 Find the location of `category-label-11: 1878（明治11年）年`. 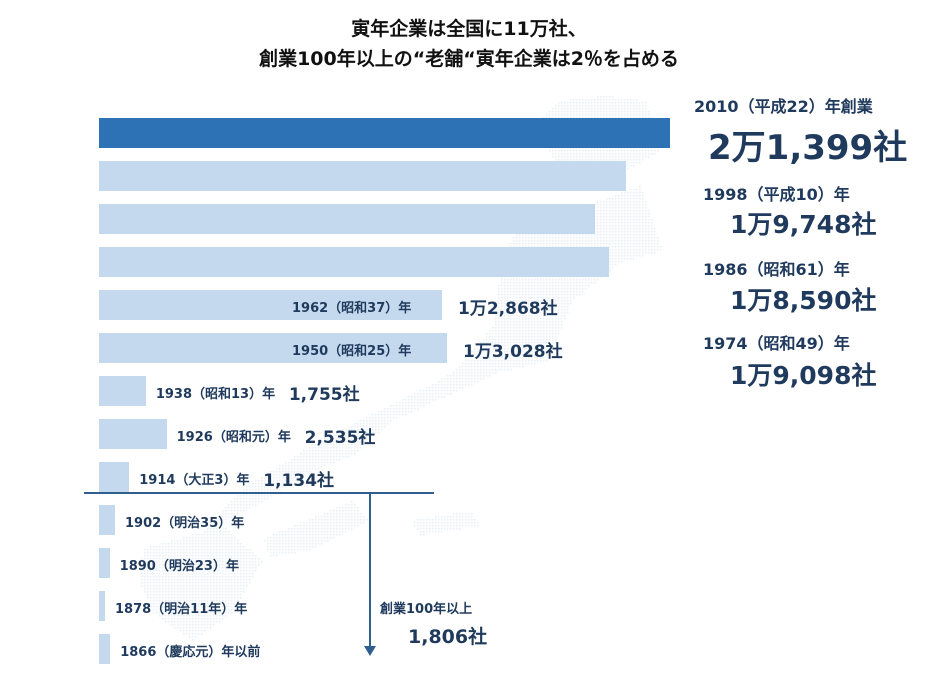

category-label-11: 1878（明治11年）年 is located at coordinates (181, 609).